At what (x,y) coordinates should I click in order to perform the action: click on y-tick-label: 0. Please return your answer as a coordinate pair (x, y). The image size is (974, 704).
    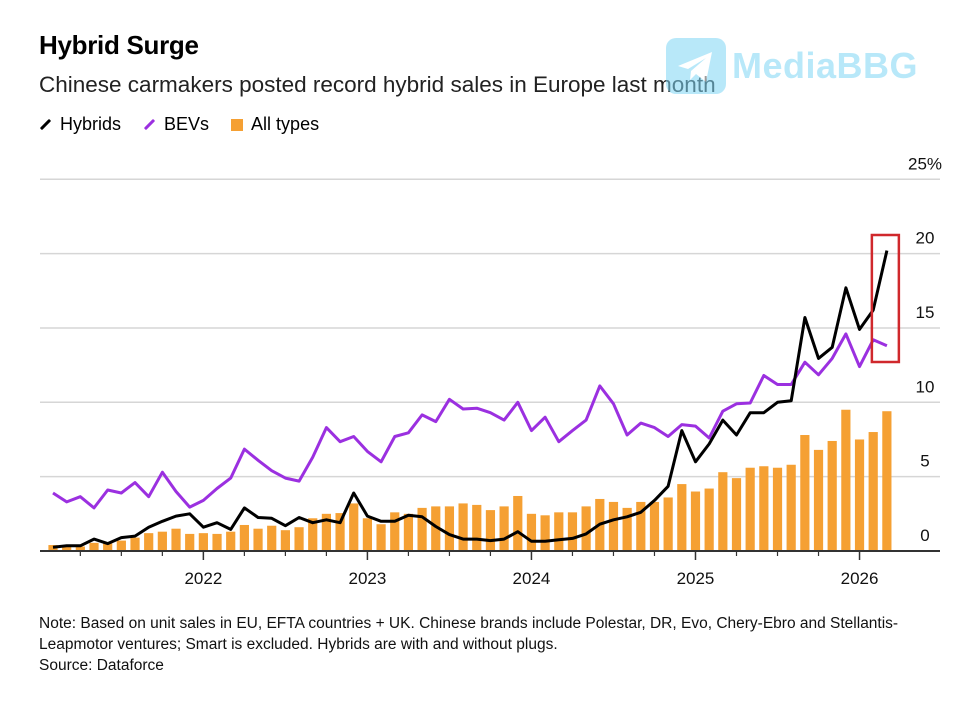
    Looking at the image, I should click on (924, 535).